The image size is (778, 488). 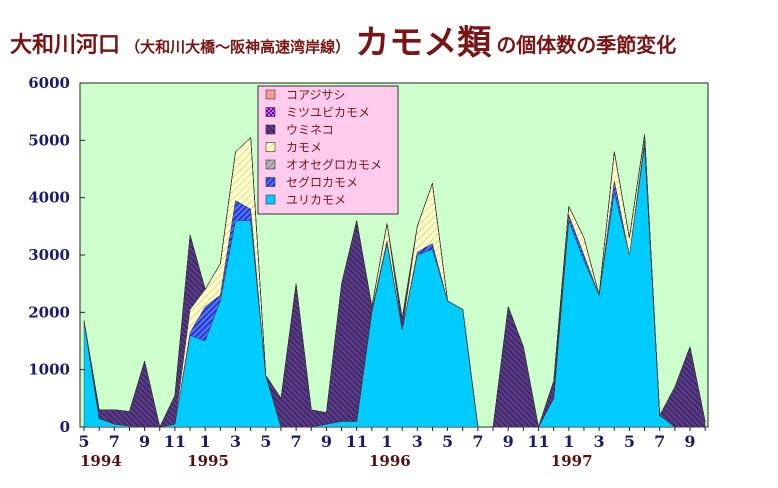 I want to click on title-sub: （大和川大橋～阪神高速湾岸線）, so click(x=237, y=47).